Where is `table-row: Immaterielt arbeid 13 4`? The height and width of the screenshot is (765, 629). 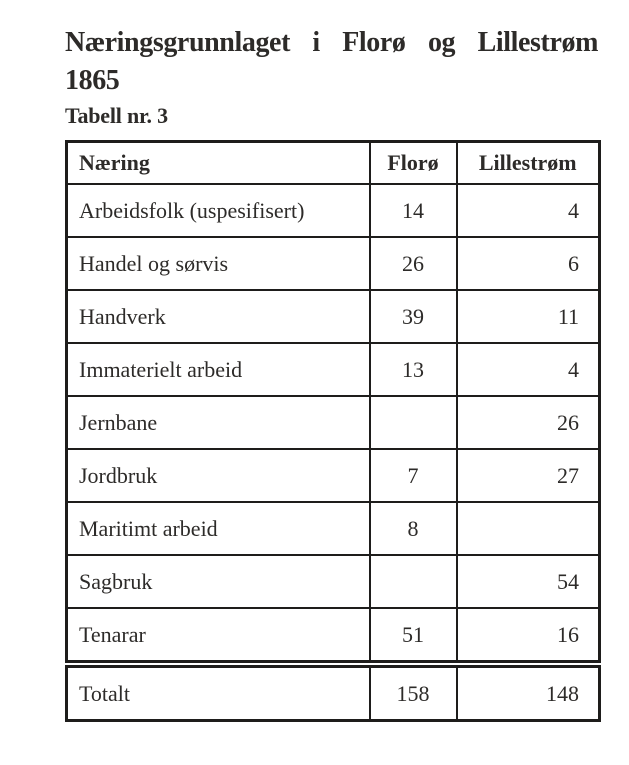
table-row: Immaterielt arbeid 13 4 is located at coordinates (333, 369).